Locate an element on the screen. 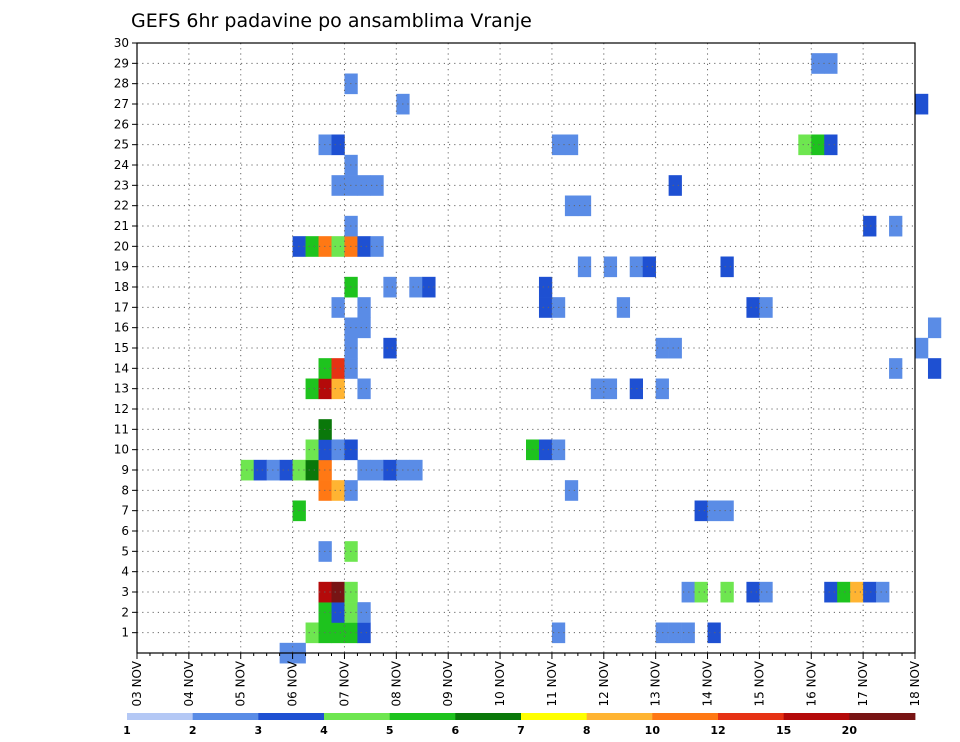  y-tick-label: 27 is located at coordinates (121, 104).